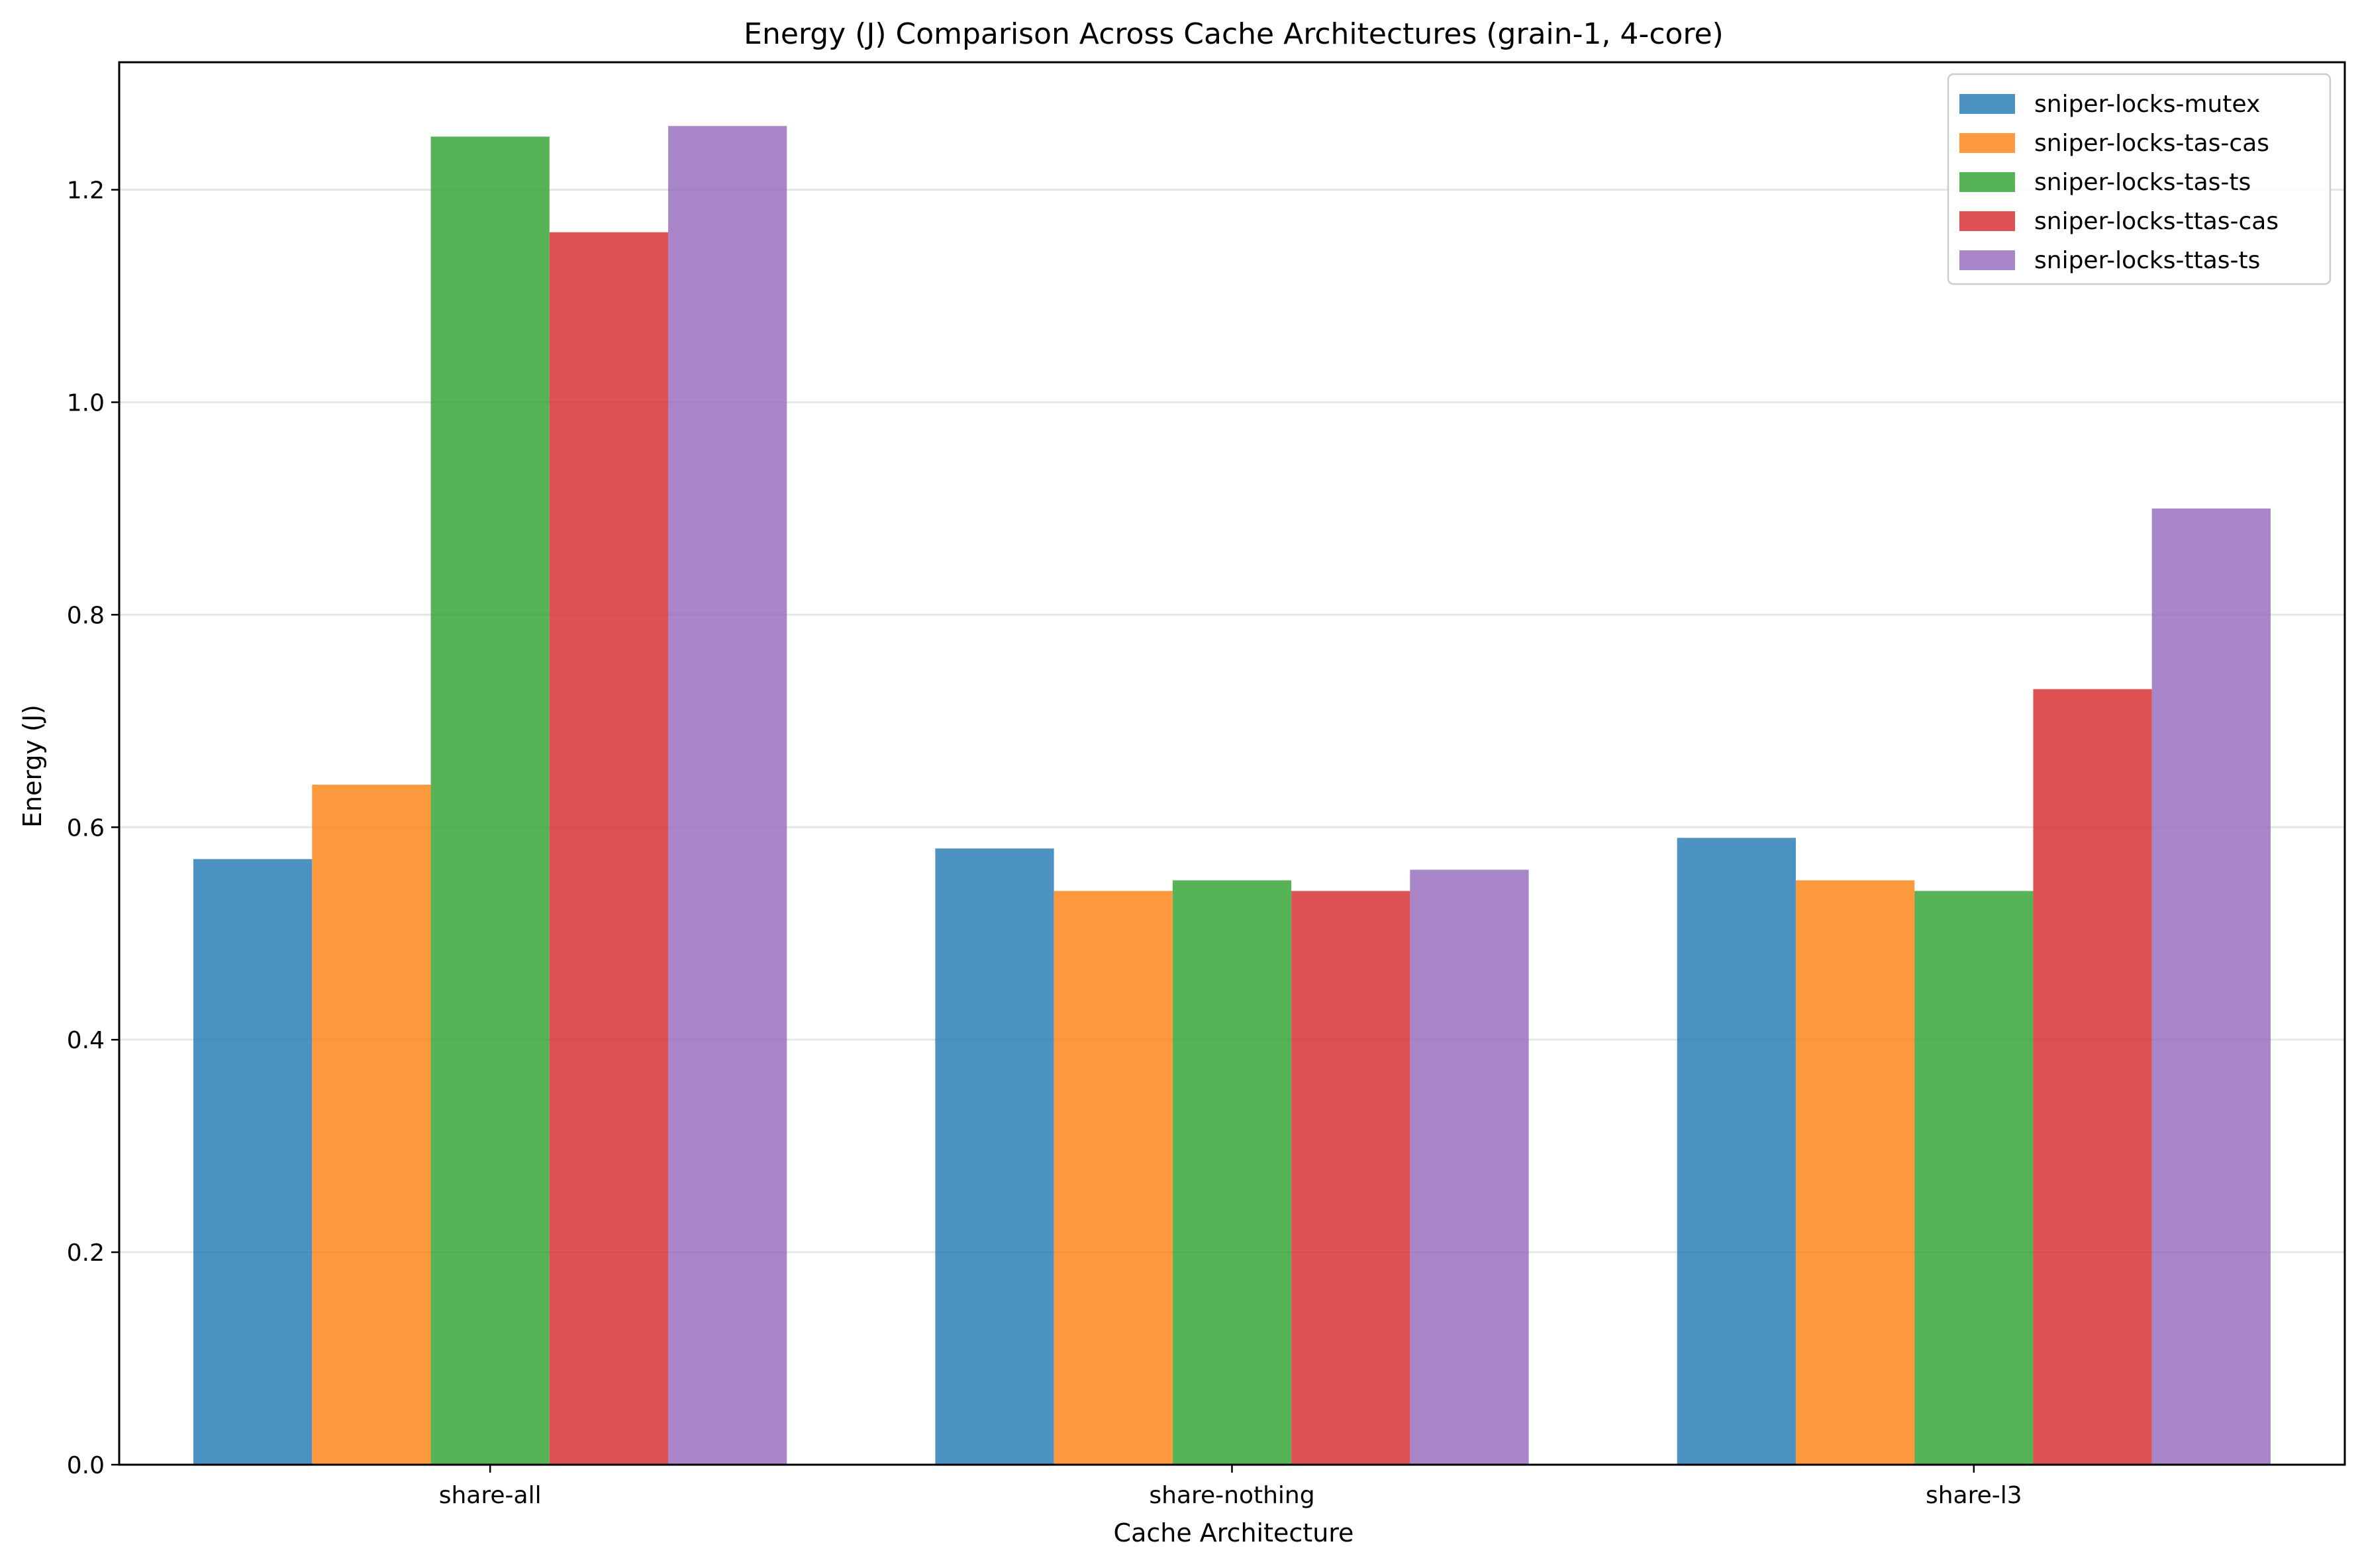 Image resolution: width=2362 pixels, height=1568 pixels. I want to click on y-tick-label: 0.4, so click(86, 1040).